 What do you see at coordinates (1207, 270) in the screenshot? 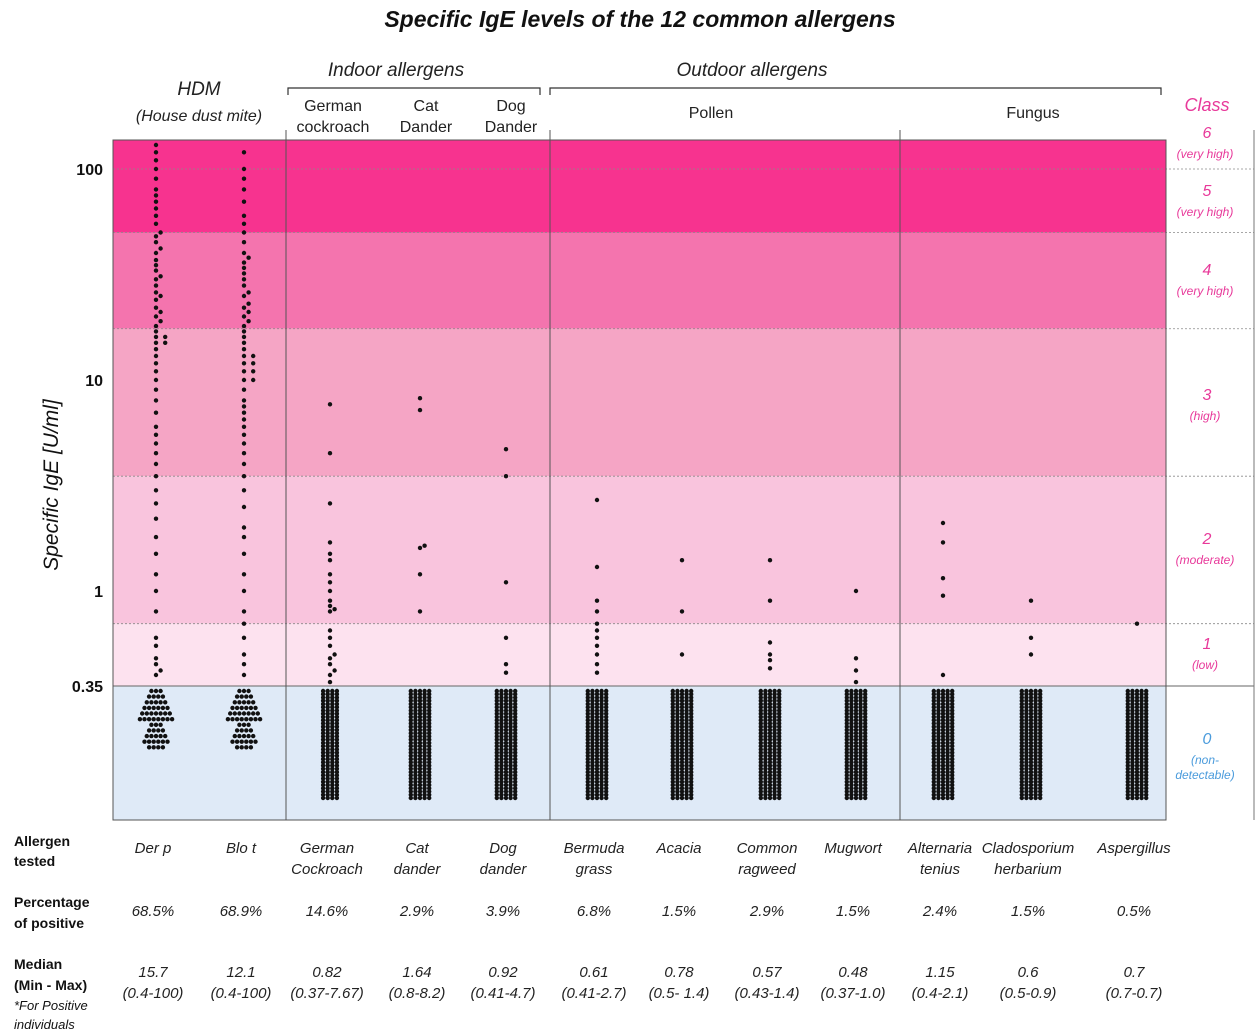
I see `class-number: 4` at bounding box center [1207, 270].